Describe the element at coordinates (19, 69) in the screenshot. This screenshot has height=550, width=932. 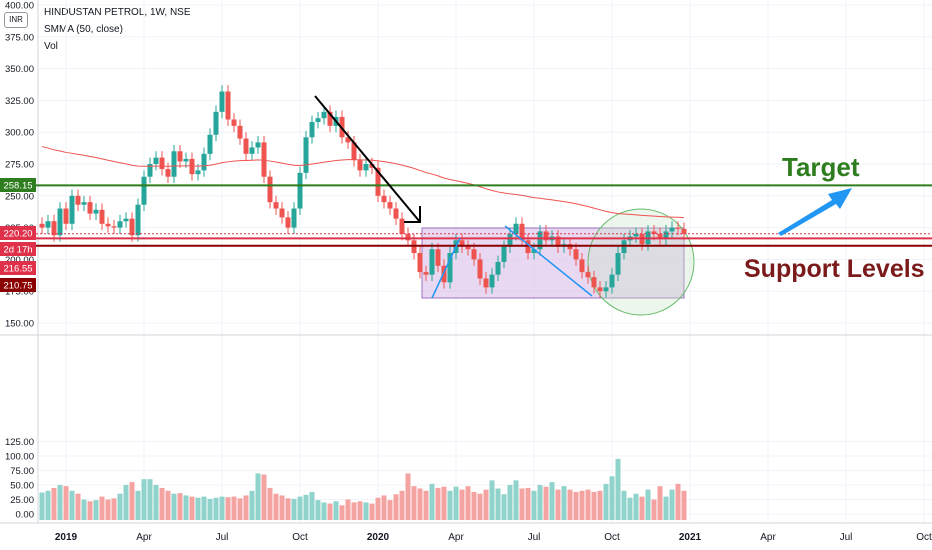
I see `price-tick-label: 350.00` at that location.